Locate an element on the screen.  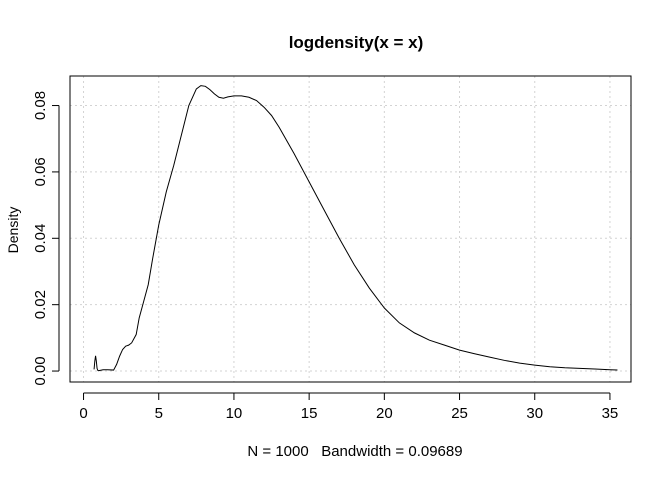
x-axis: 0 5 10 15 20 25 30 35 is located at coordinates (349, 407).